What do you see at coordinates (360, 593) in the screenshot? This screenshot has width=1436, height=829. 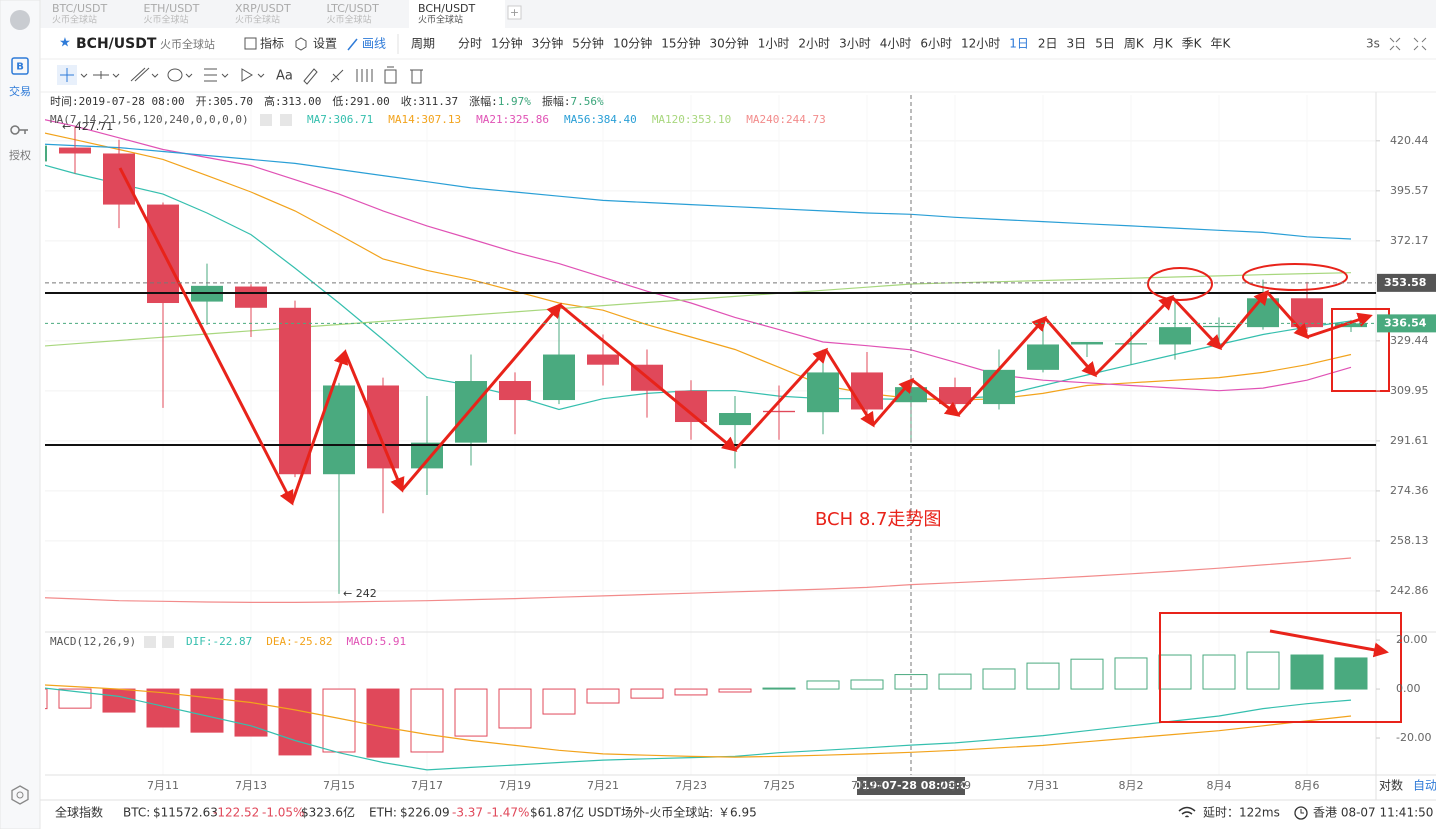 I see `min-label: ← 242` at bounding box center [360, 593].